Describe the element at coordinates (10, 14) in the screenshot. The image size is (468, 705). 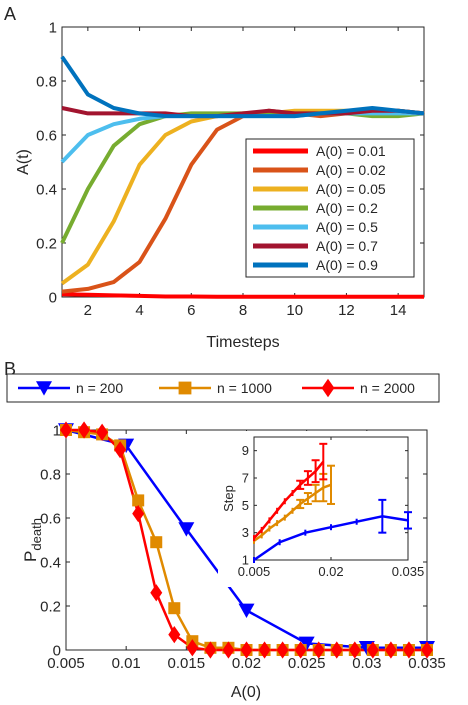
I see `panel-a-letter: A` at that location.